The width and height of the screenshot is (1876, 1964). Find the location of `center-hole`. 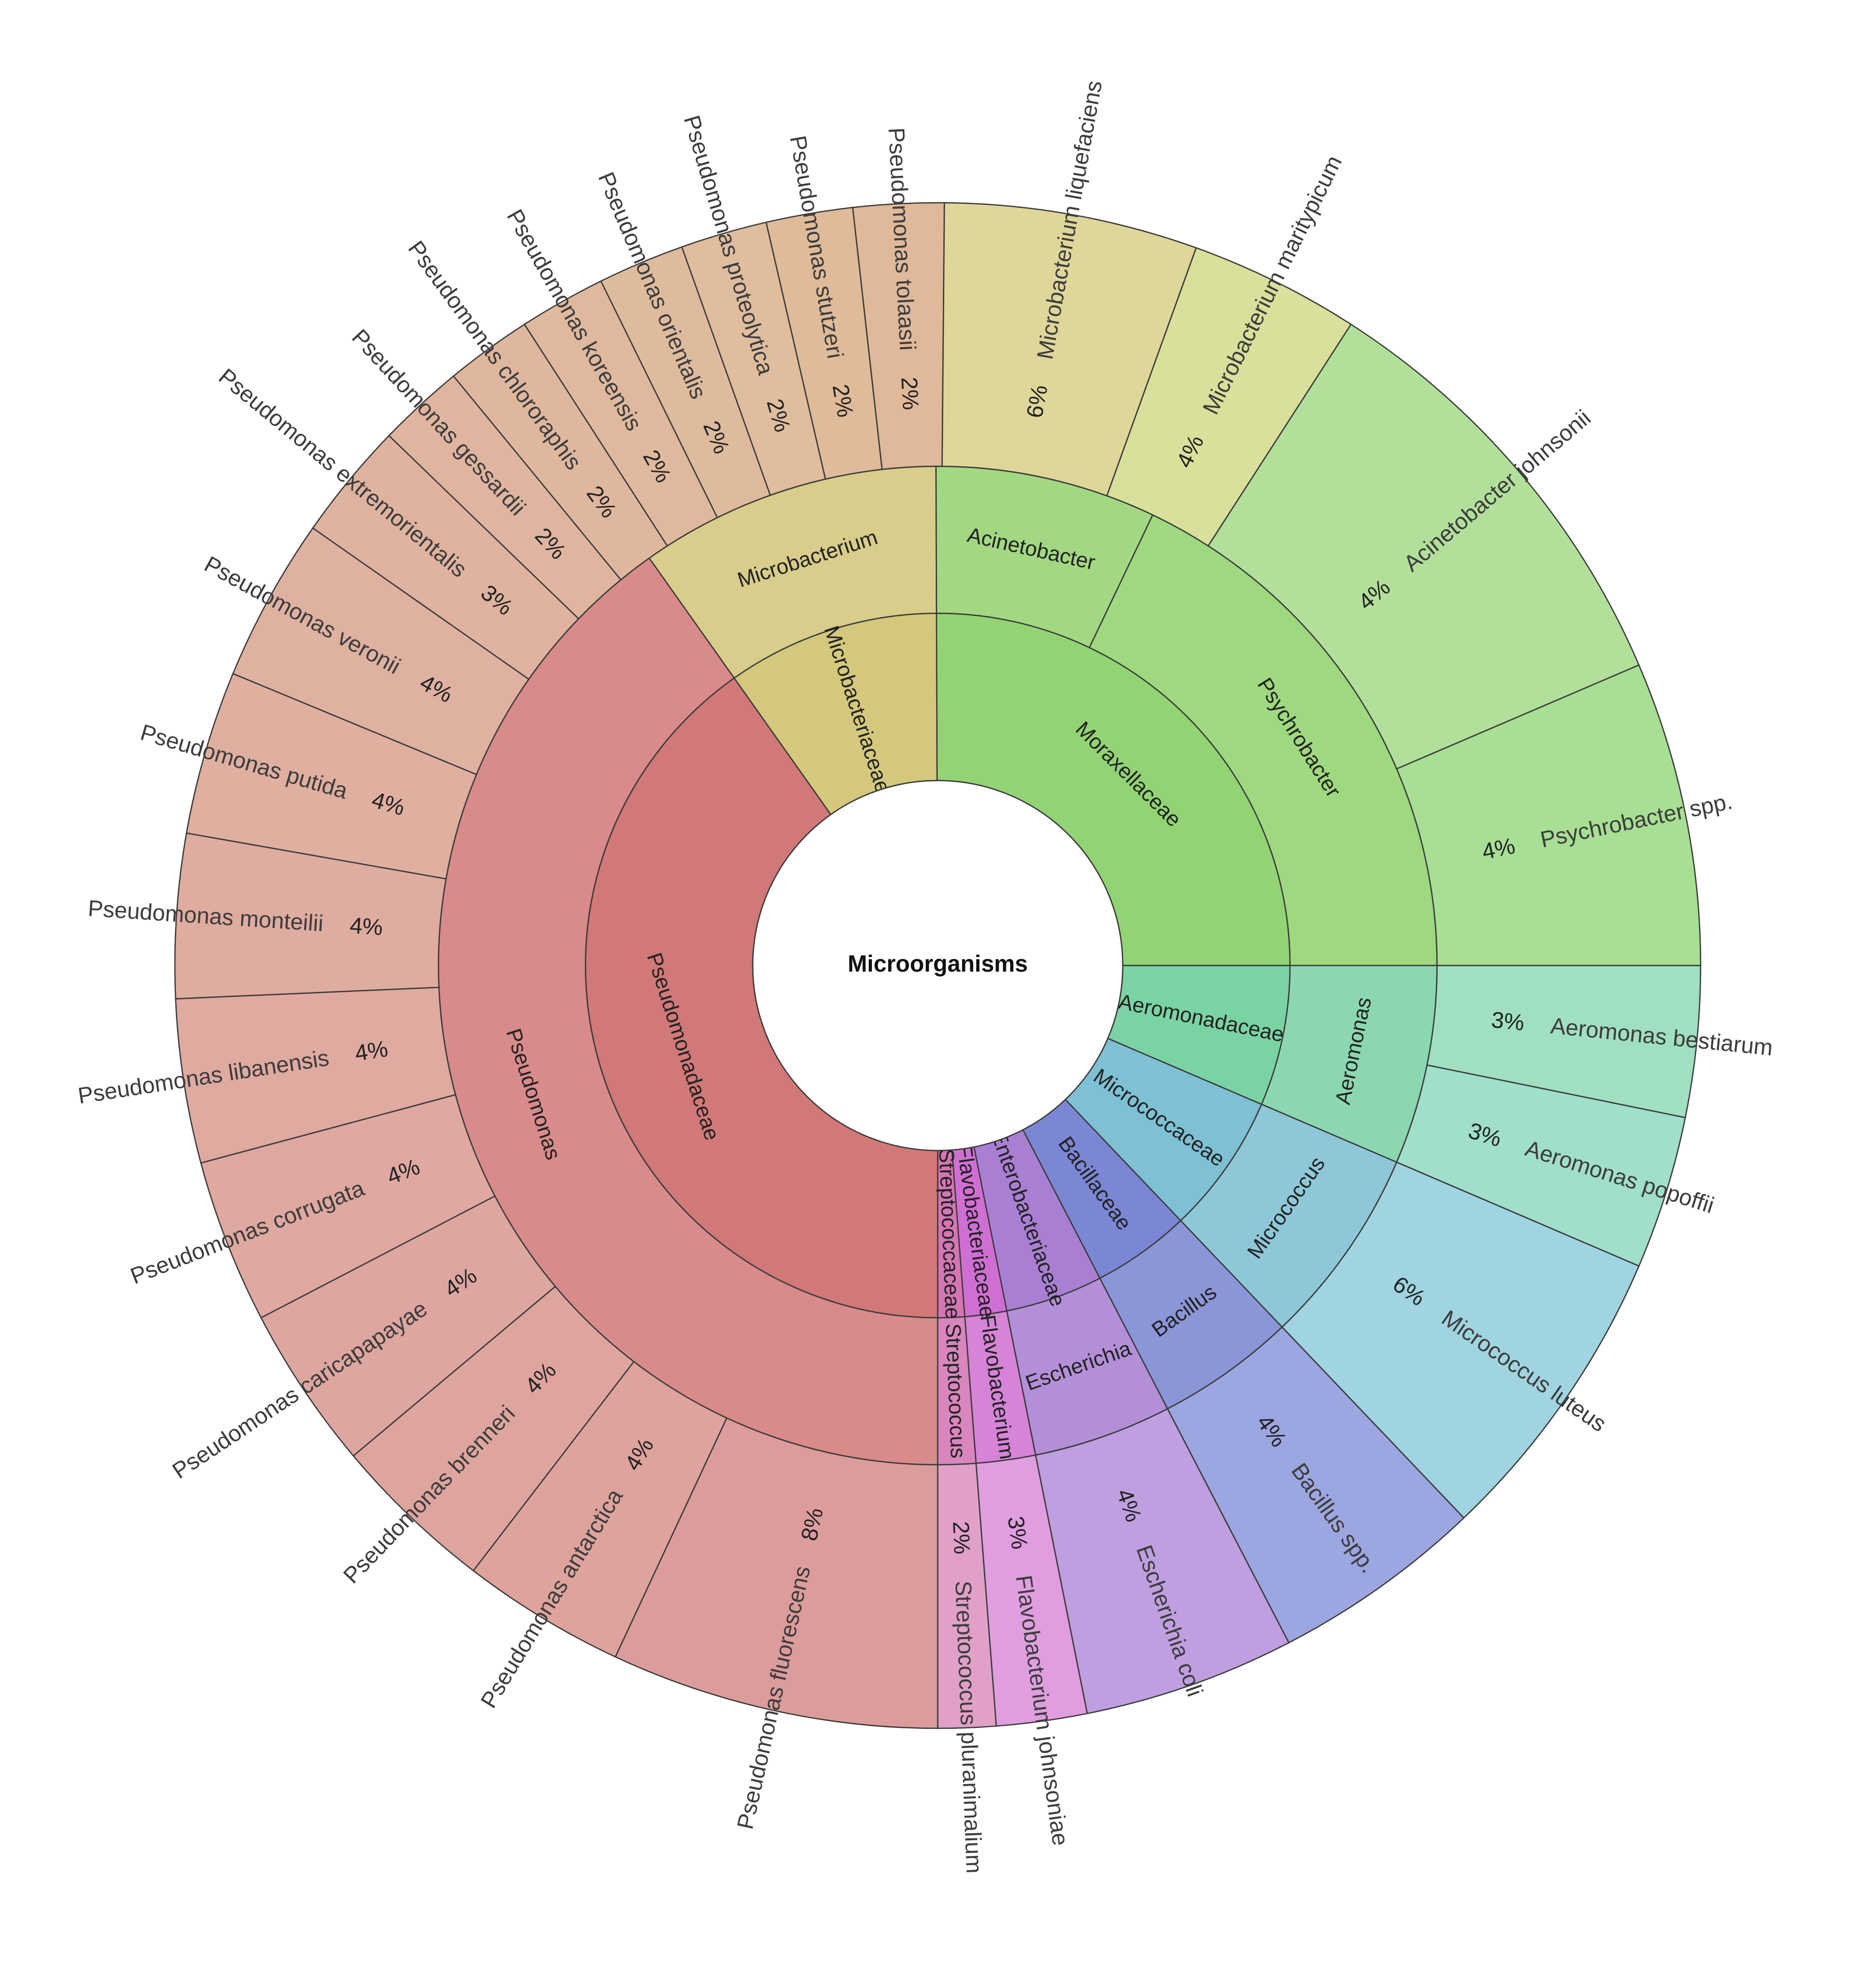

center-hole is located at coordinates (938, 966).